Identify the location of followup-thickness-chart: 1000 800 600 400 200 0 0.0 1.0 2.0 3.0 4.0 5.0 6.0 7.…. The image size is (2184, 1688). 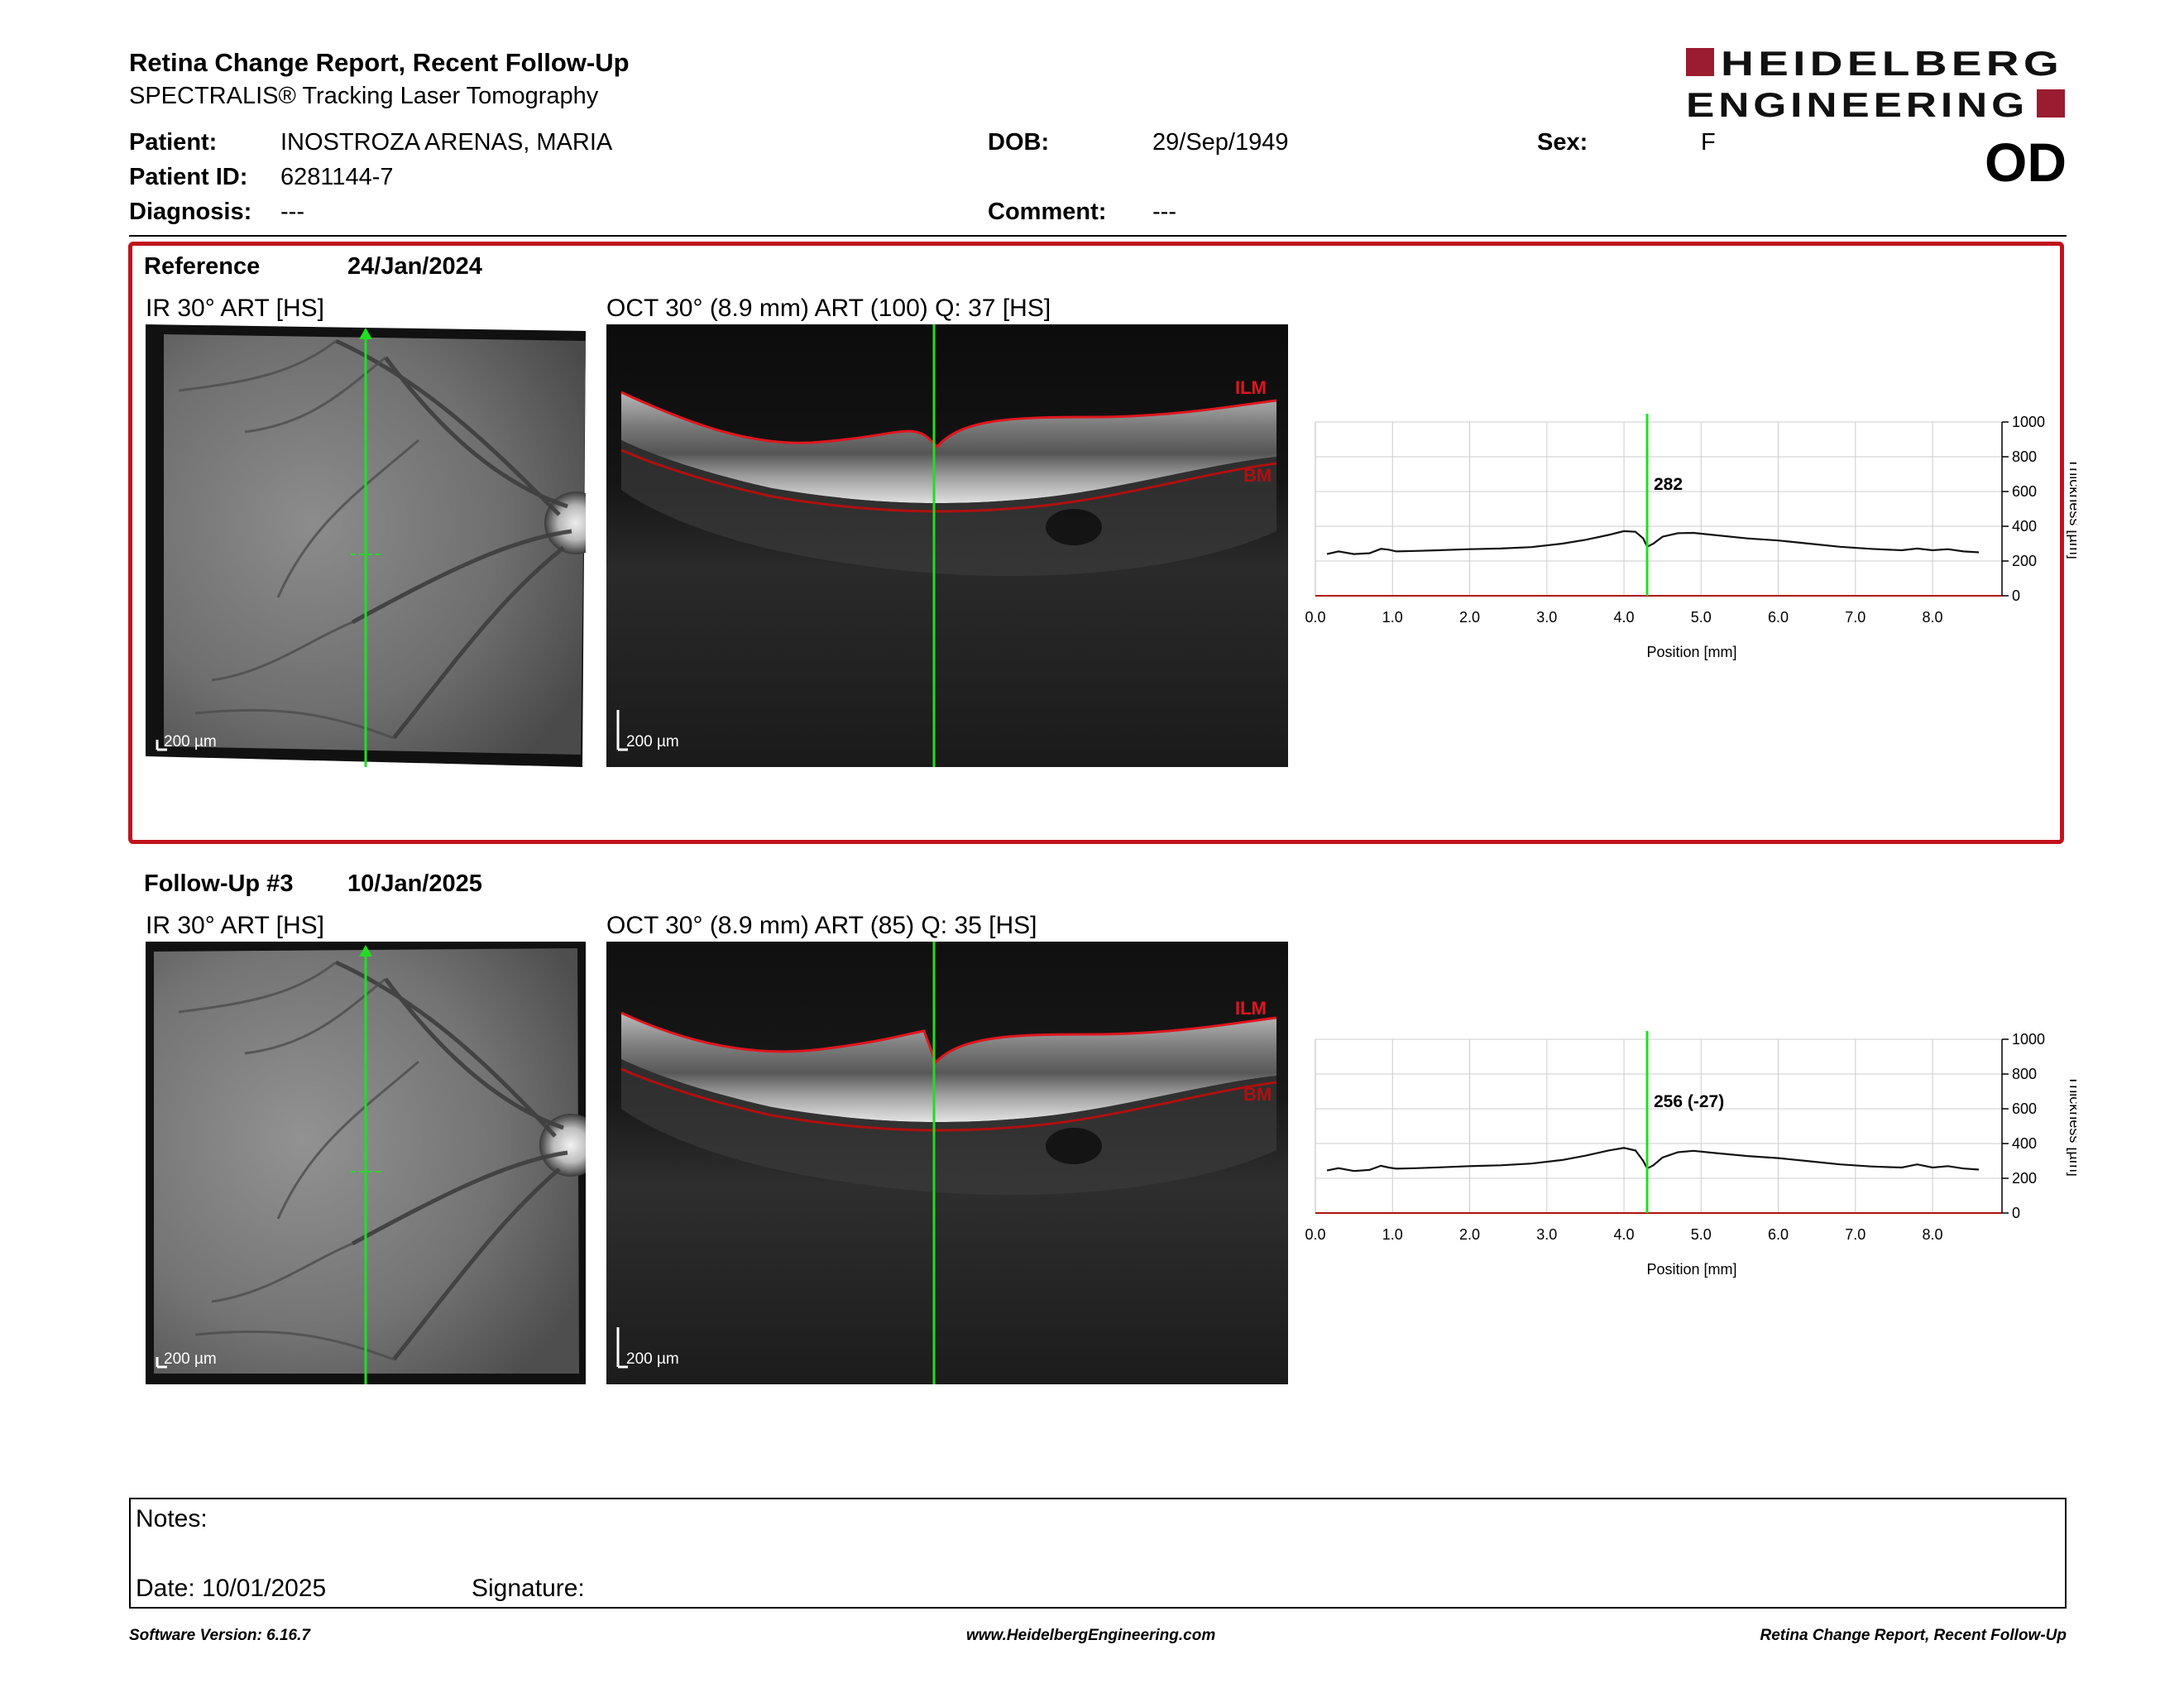
(1690, 1154).